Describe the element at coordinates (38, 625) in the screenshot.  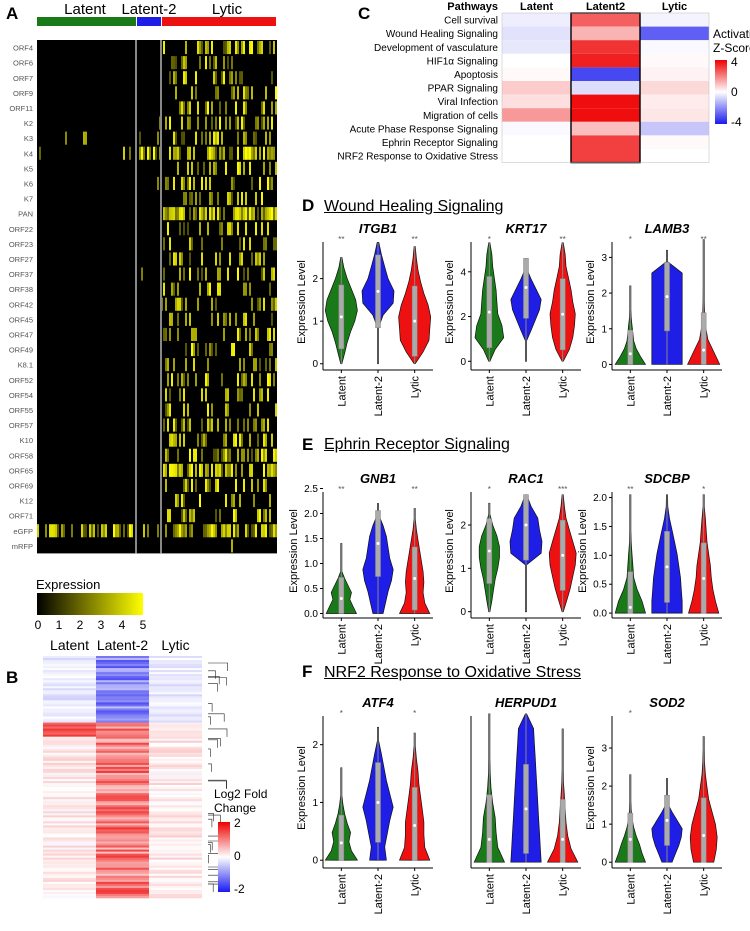
I see `legend-tick: 0` at that location.